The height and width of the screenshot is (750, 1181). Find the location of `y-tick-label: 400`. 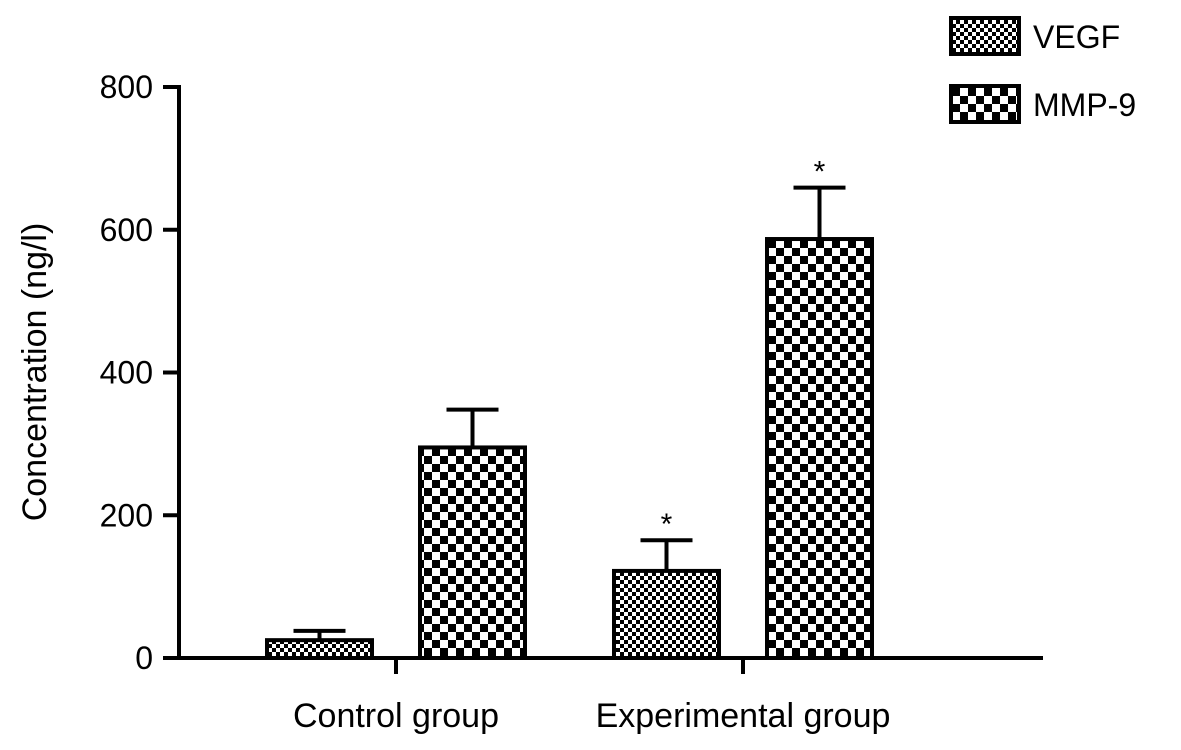

y-tick-label: 400 is located at coordinates (126, 373).